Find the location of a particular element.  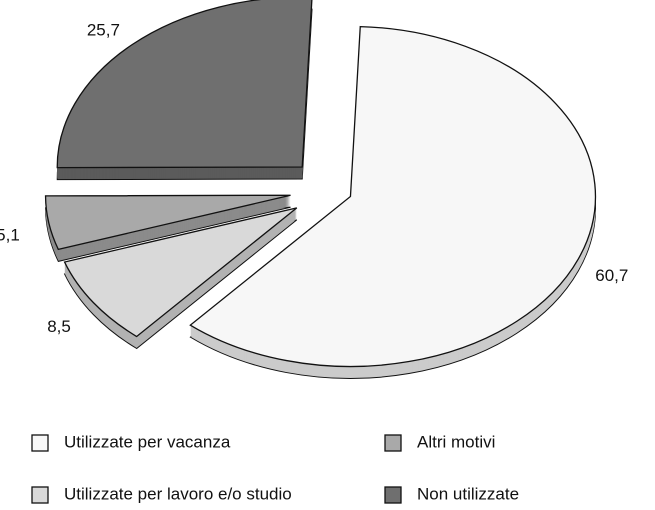

legend-label: Non utilizzate is located at coordinates (468, 493).